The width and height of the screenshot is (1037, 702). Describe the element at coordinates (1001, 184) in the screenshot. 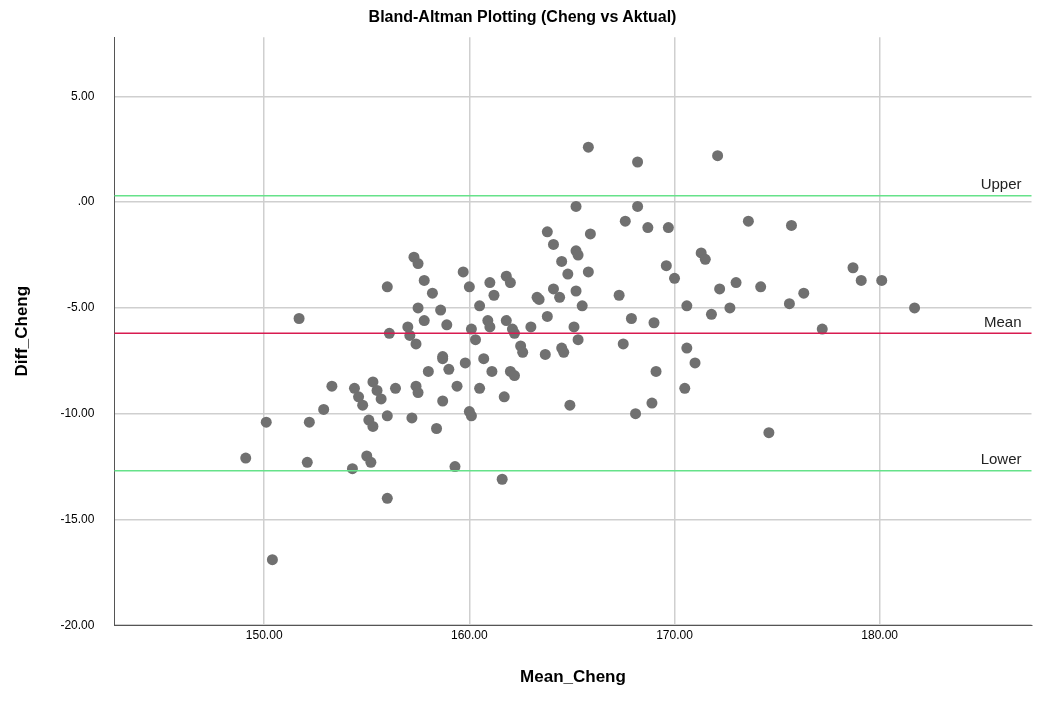

I see `ref-line-label: Upper` at that location.